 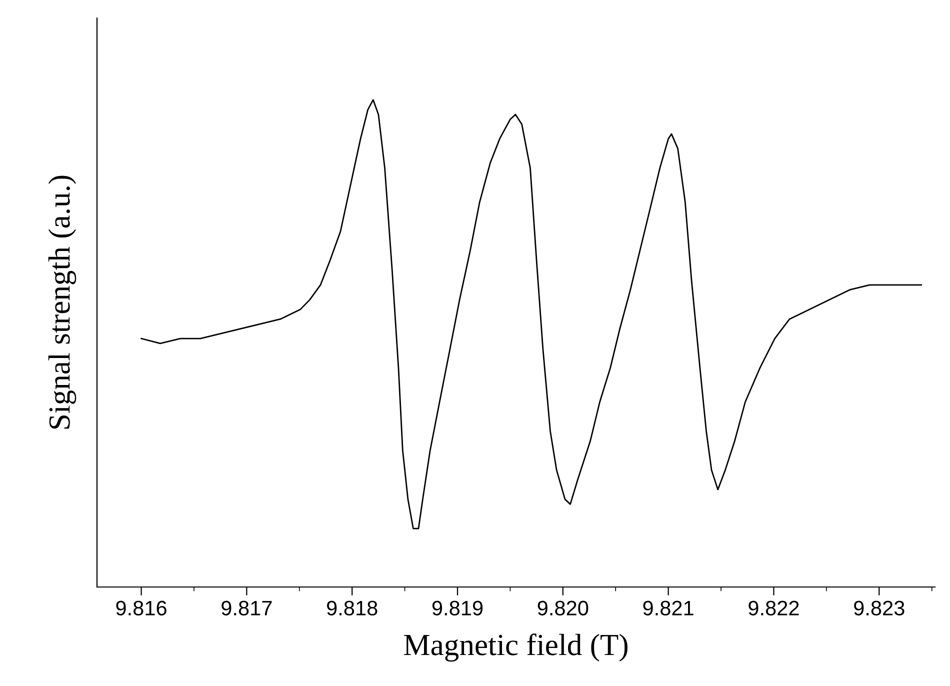 What do you see at coordinates (773, 608) in the screenshot?
I see `x-tick-label: 9.822` at bounding box center [773, 608].